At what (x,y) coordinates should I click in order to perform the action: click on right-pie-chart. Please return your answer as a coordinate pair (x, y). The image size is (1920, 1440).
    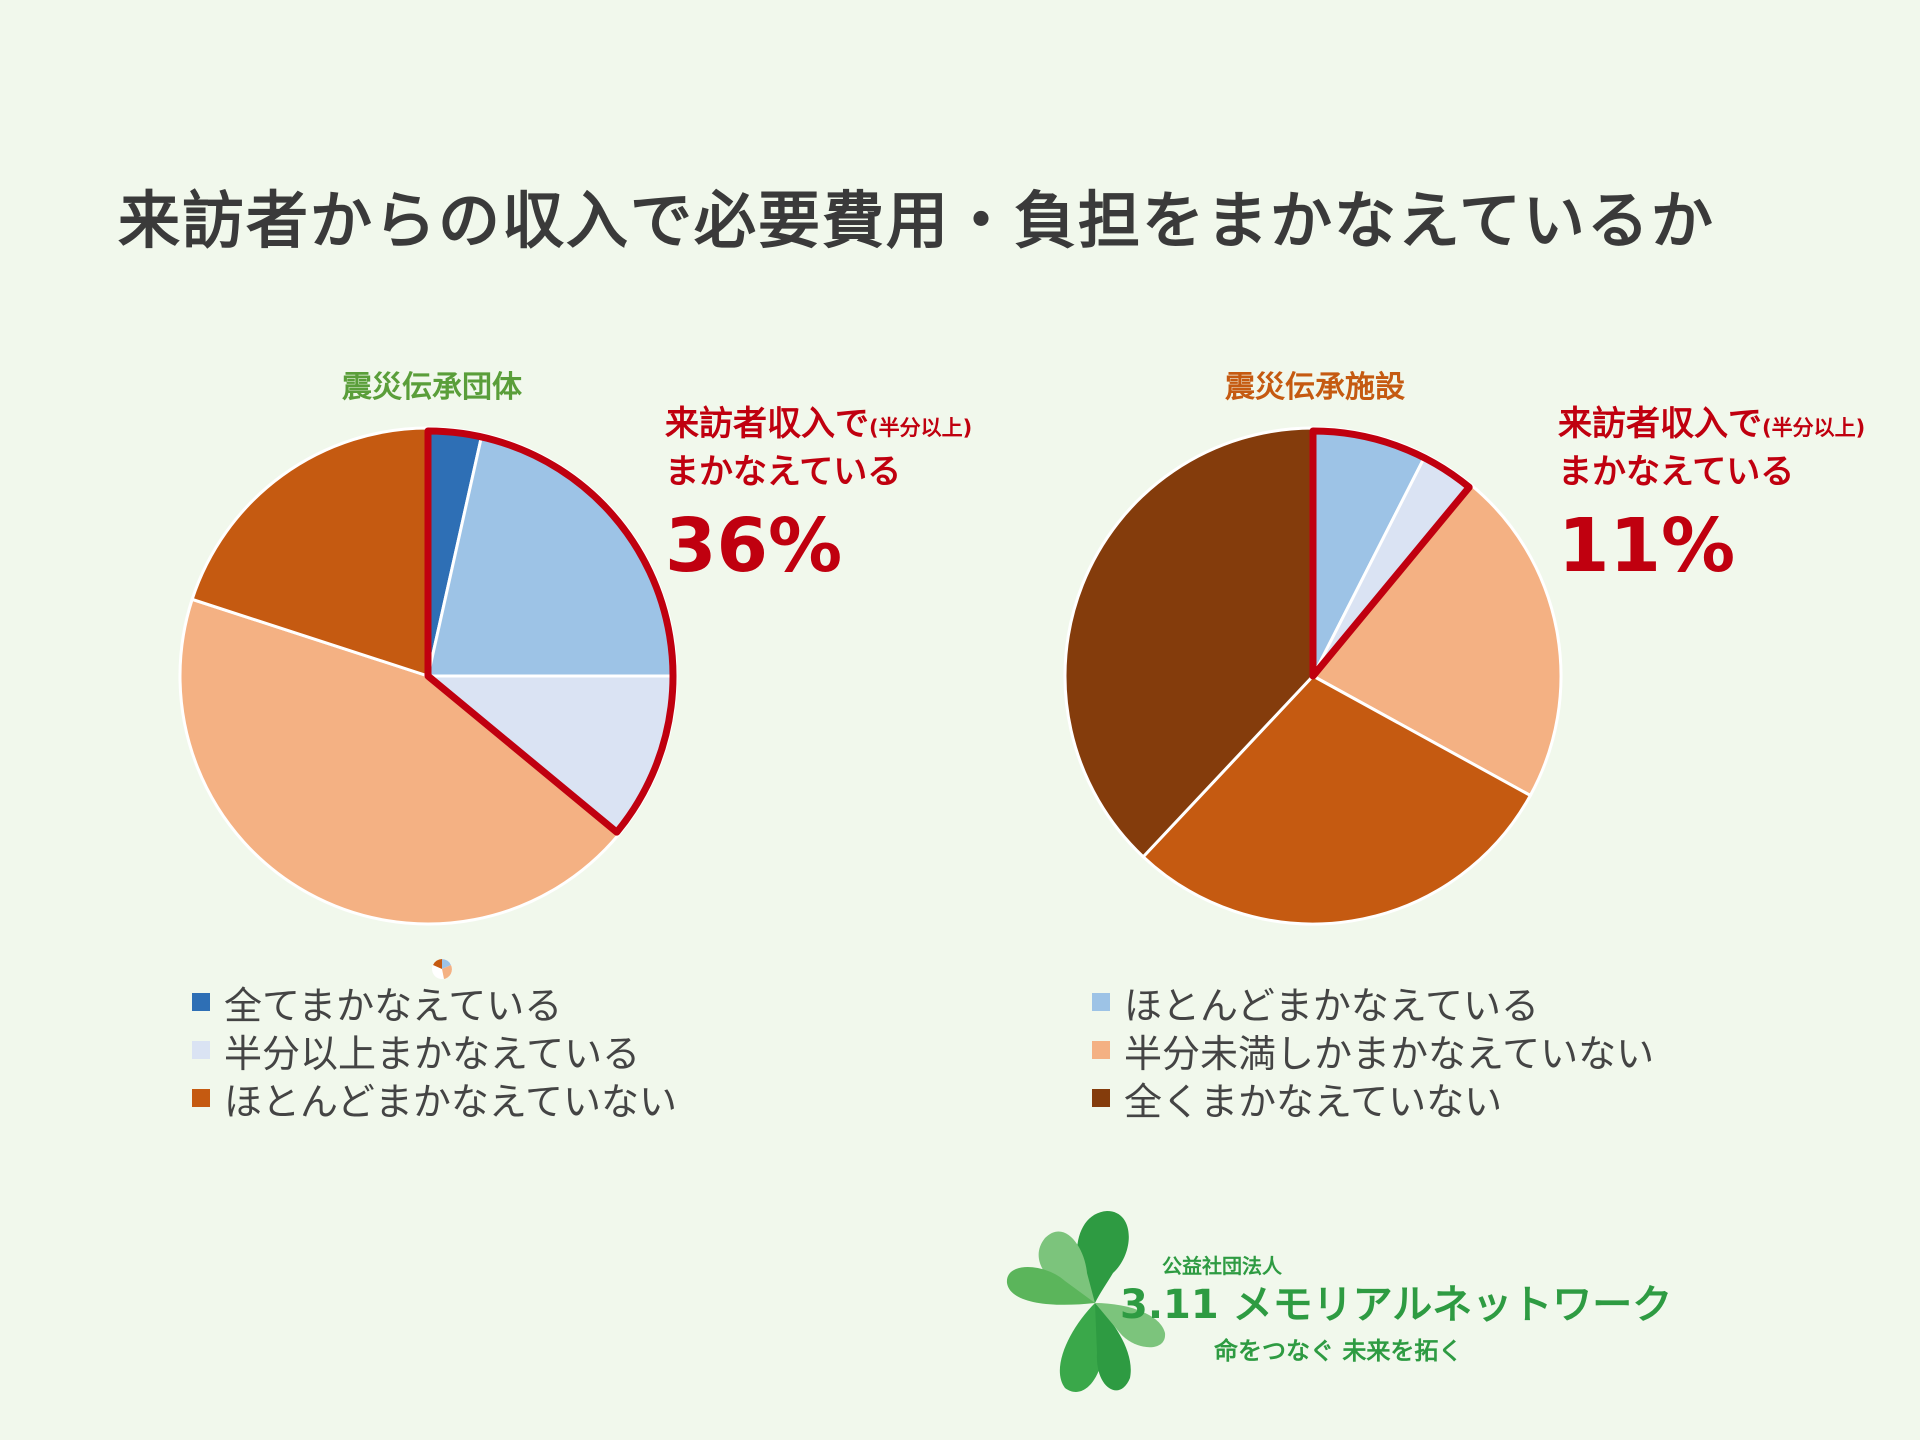
    Looking at the image, I should click on (1313, 676).